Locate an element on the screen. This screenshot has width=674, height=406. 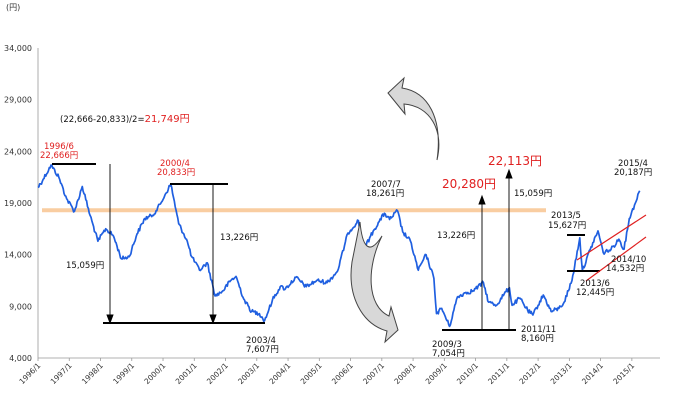
target-1-label: 20,280円 is located at coordinates (469, 184).